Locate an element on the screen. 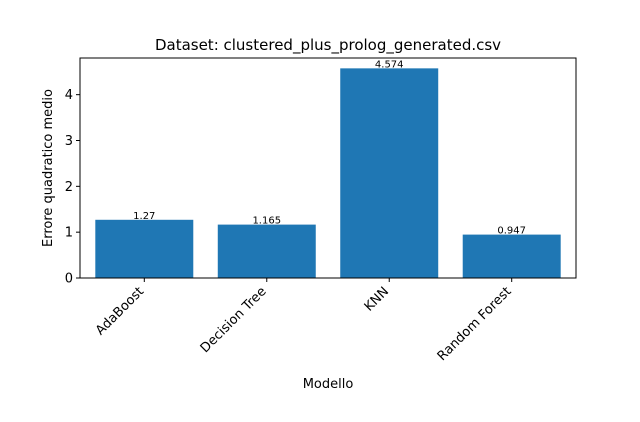 This screenshot has width=640, height=422. bar-value-label: 4.574 is located at coordinates (389, 64).